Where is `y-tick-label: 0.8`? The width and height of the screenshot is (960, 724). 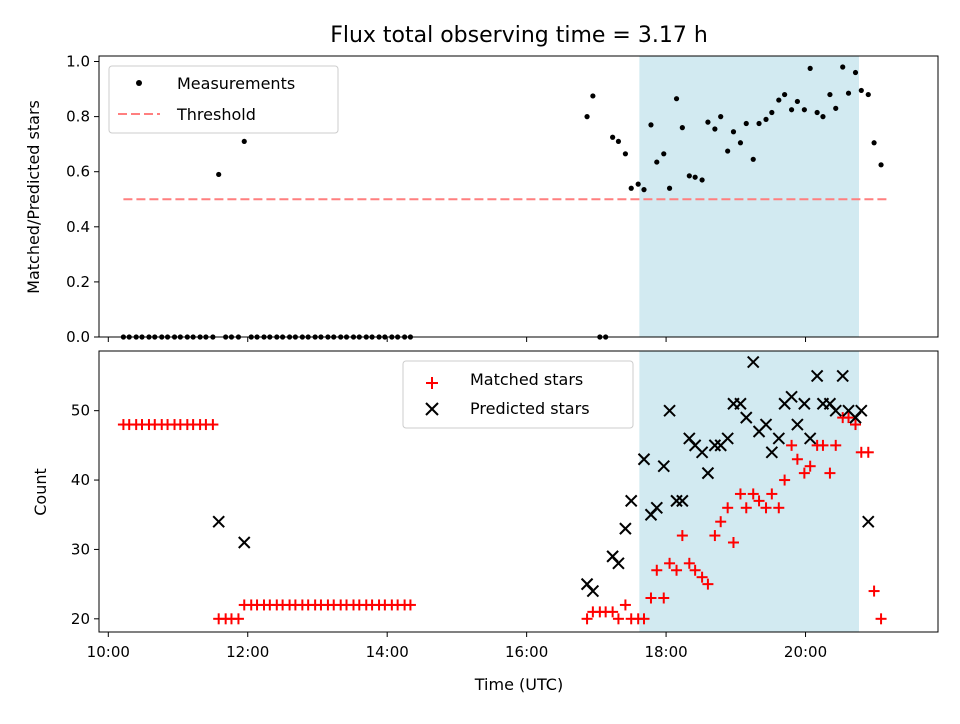 y-tick-label: 0.8 is located at coordinates (78, 117).